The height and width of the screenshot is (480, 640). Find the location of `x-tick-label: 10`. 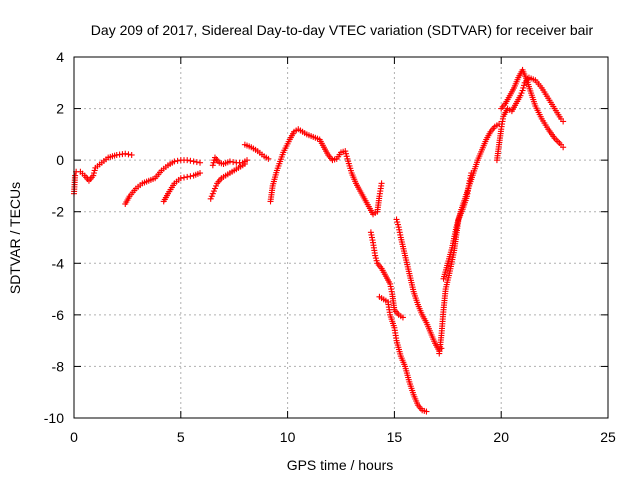

x-tick-label: 10 is located at coordinates (288, 437).